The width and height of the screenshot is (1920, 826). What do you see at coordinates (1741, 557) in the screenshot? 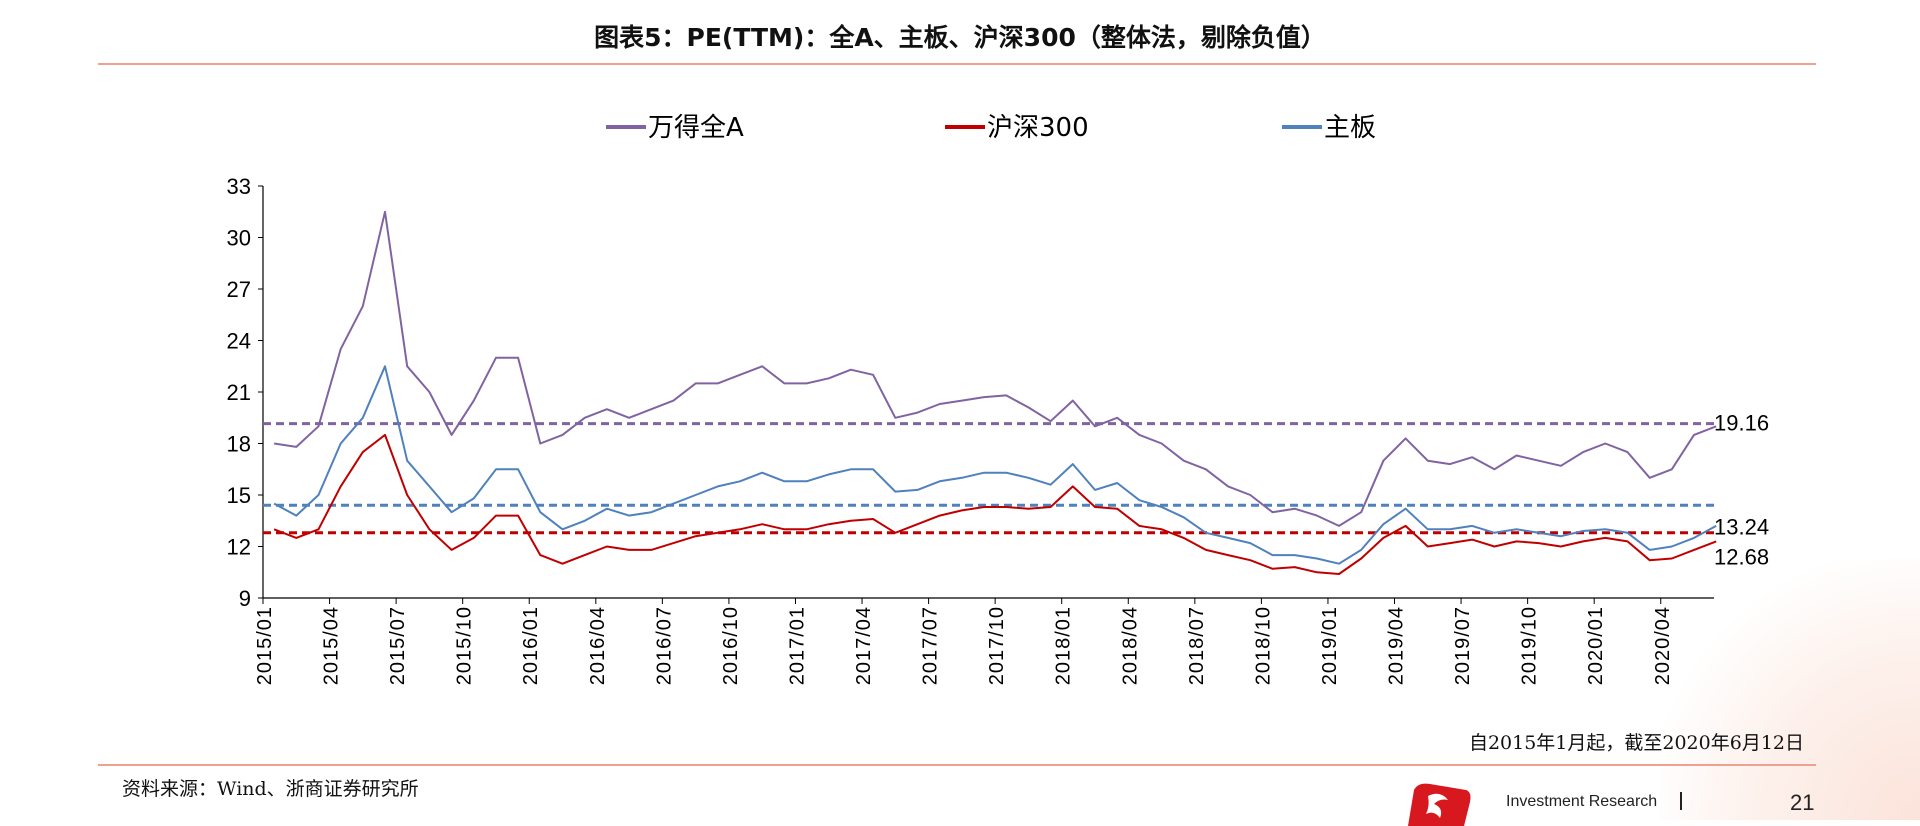
I see `end-value-label: 12.68` at bounding box center [1741, 557].